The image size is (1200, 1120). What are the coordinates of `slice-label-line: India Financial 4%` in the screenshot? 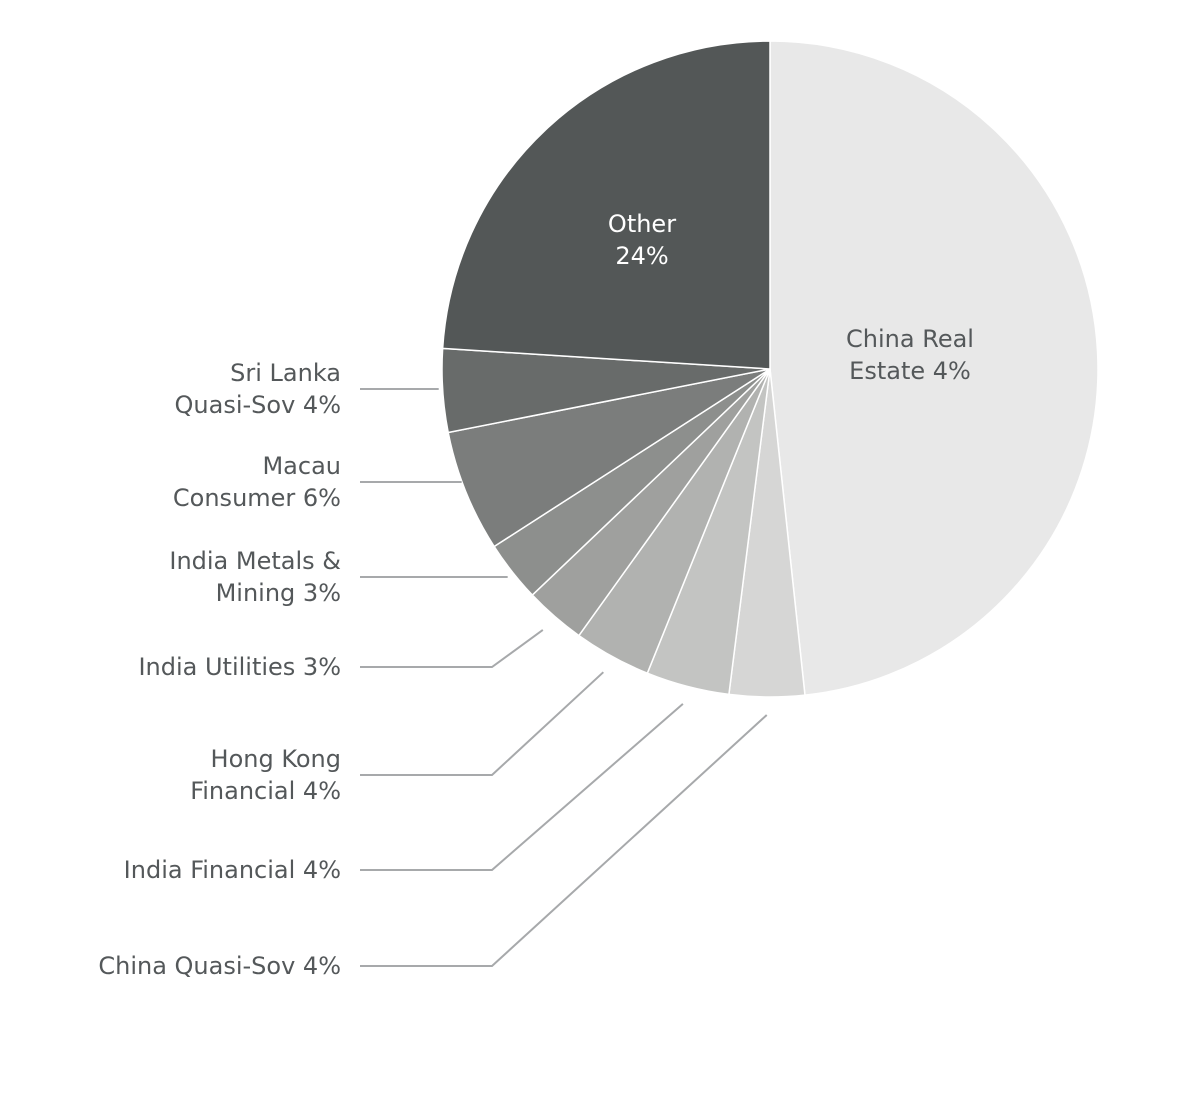 It's located at (232, 870).